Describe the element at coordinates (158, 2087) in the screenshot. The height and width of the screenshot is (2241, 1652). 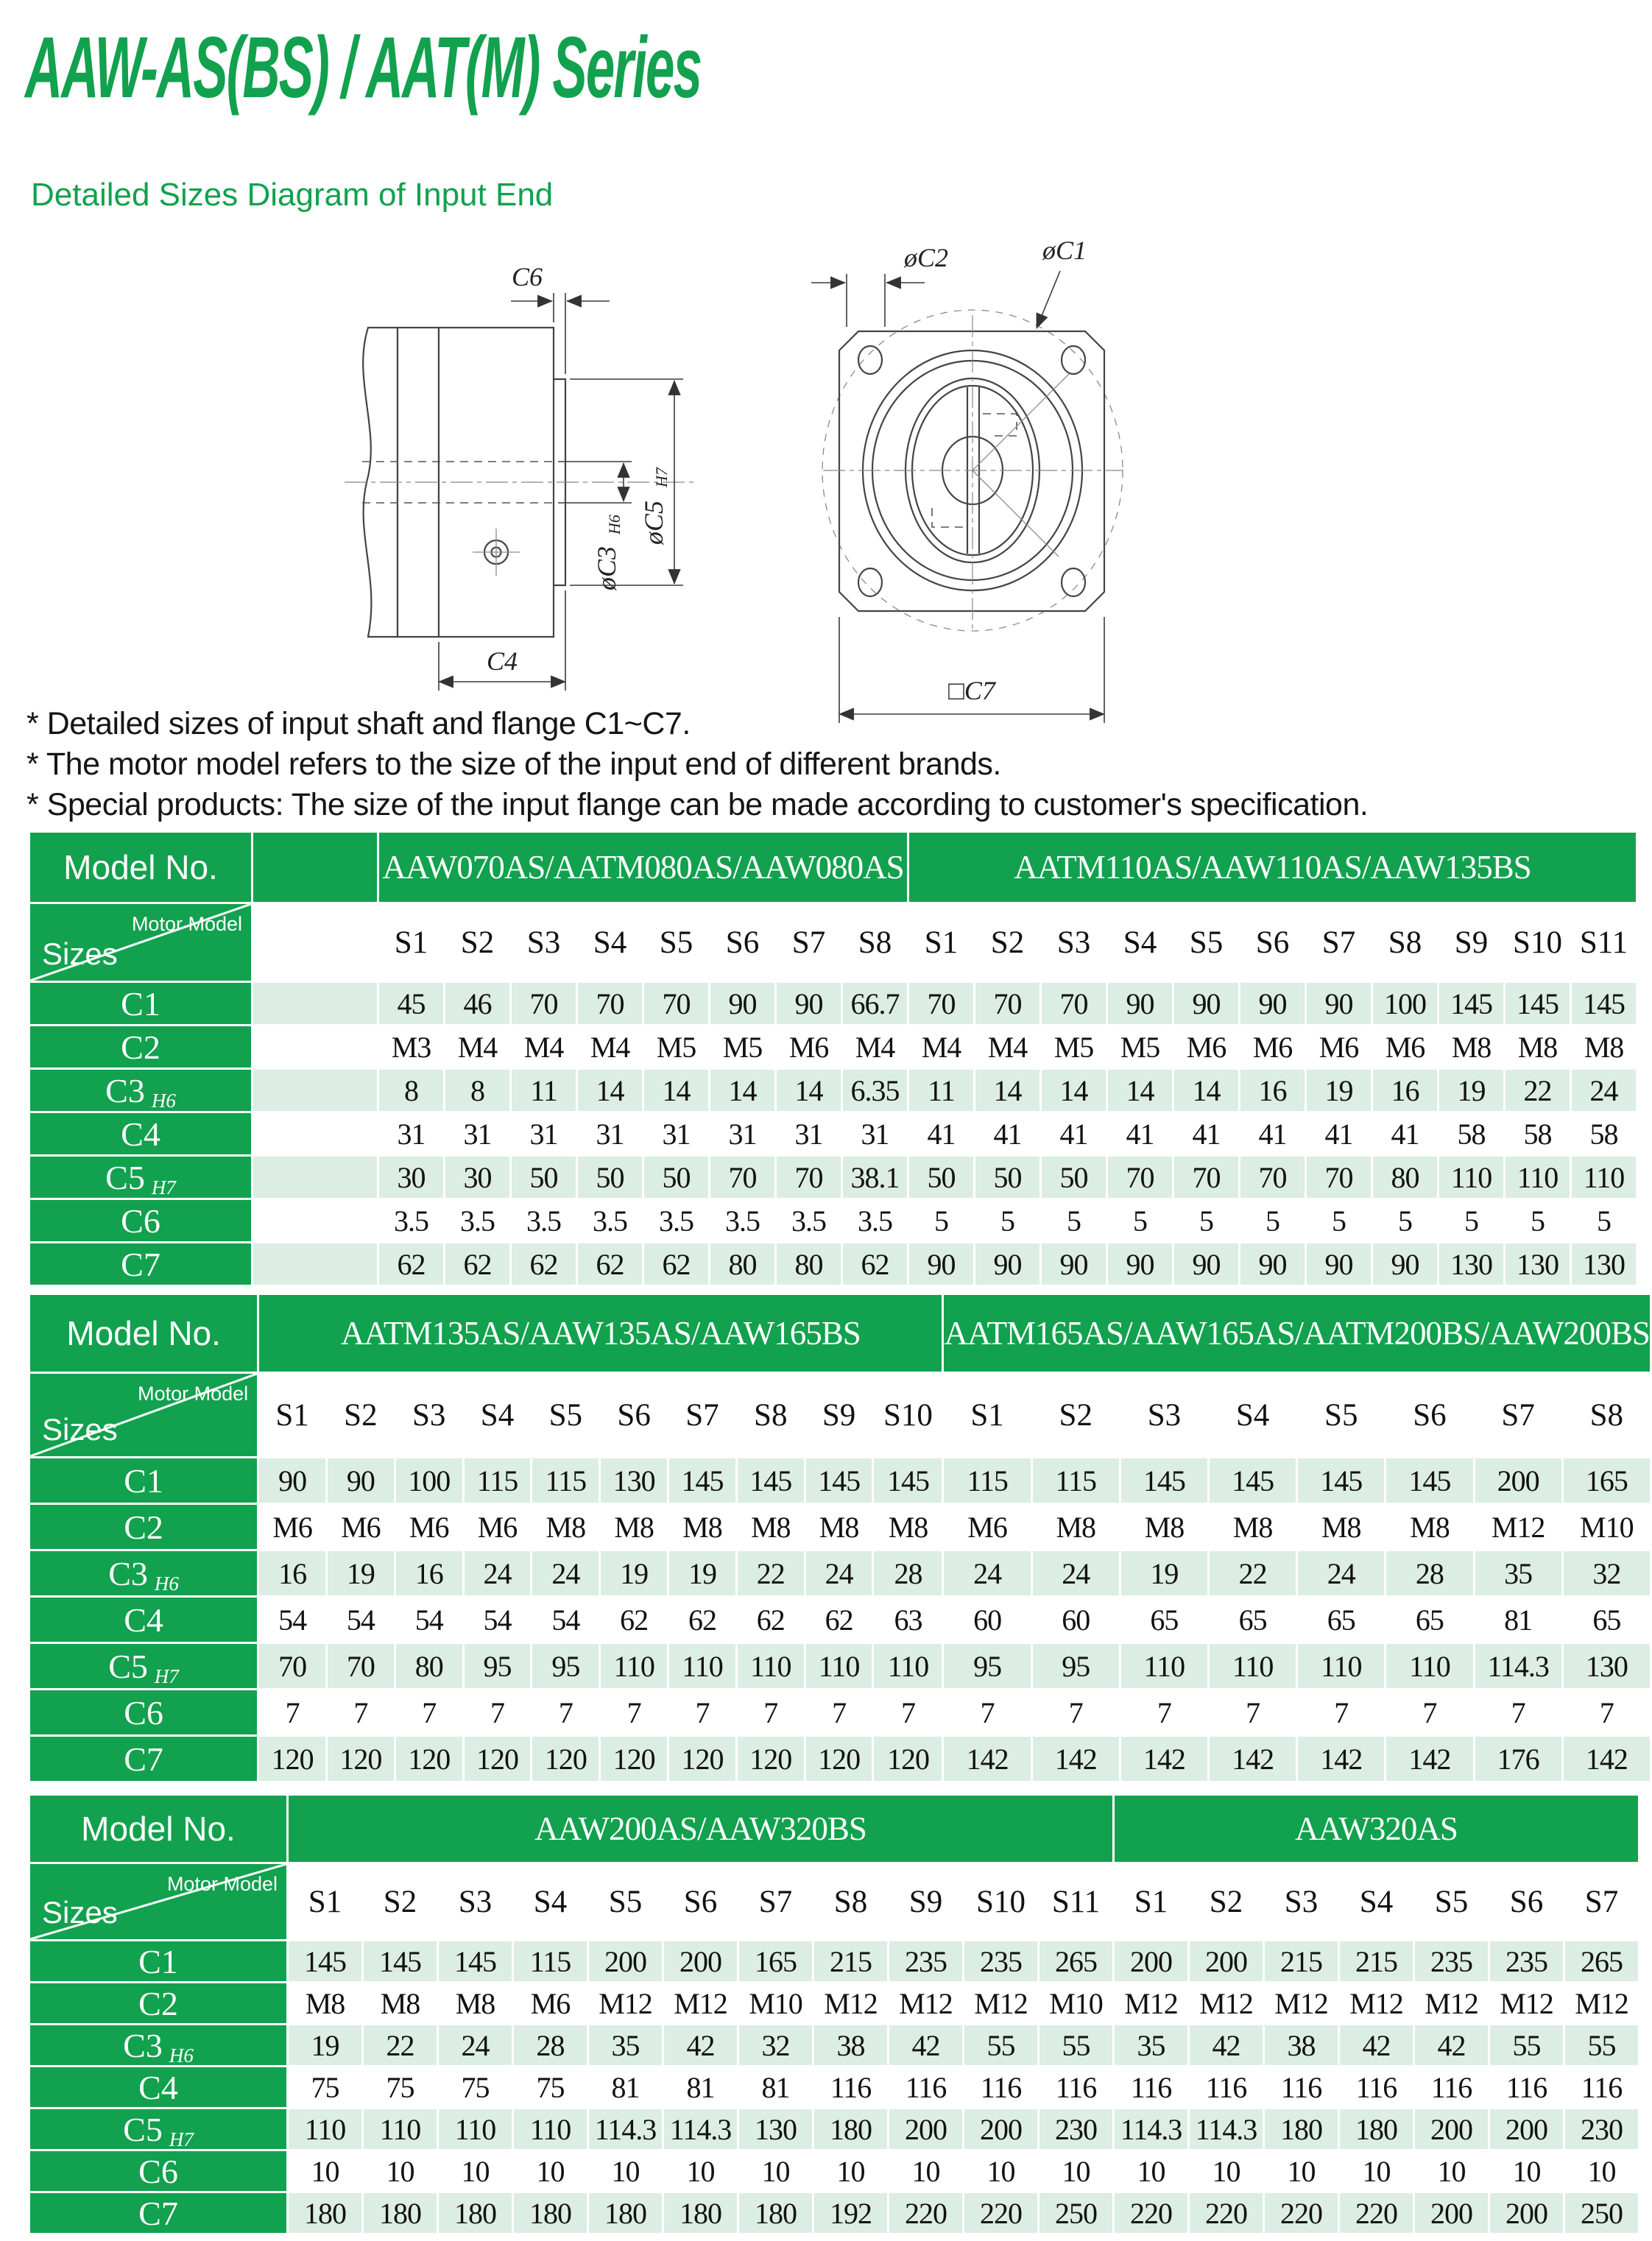
I see `row-header: C4` at that location.